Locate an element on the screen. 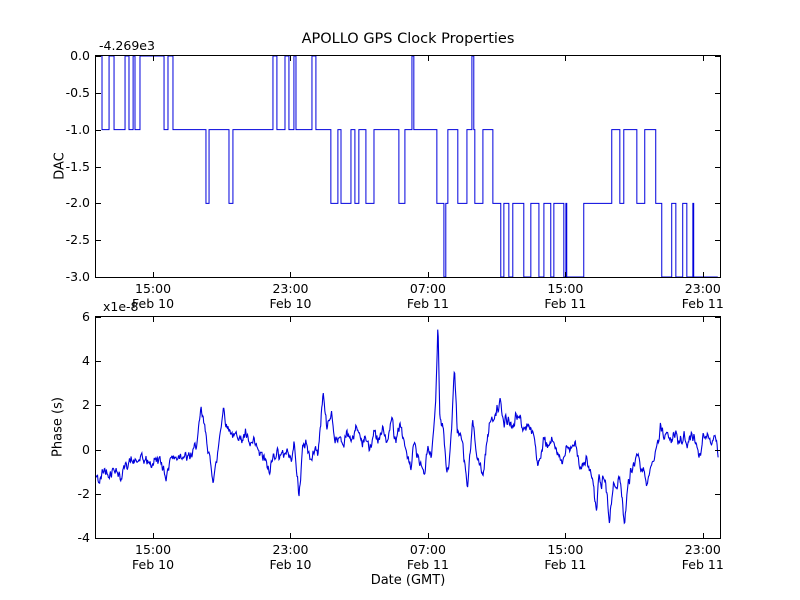  y-tick-label: -3.0 is located at coordinates (77, 276).